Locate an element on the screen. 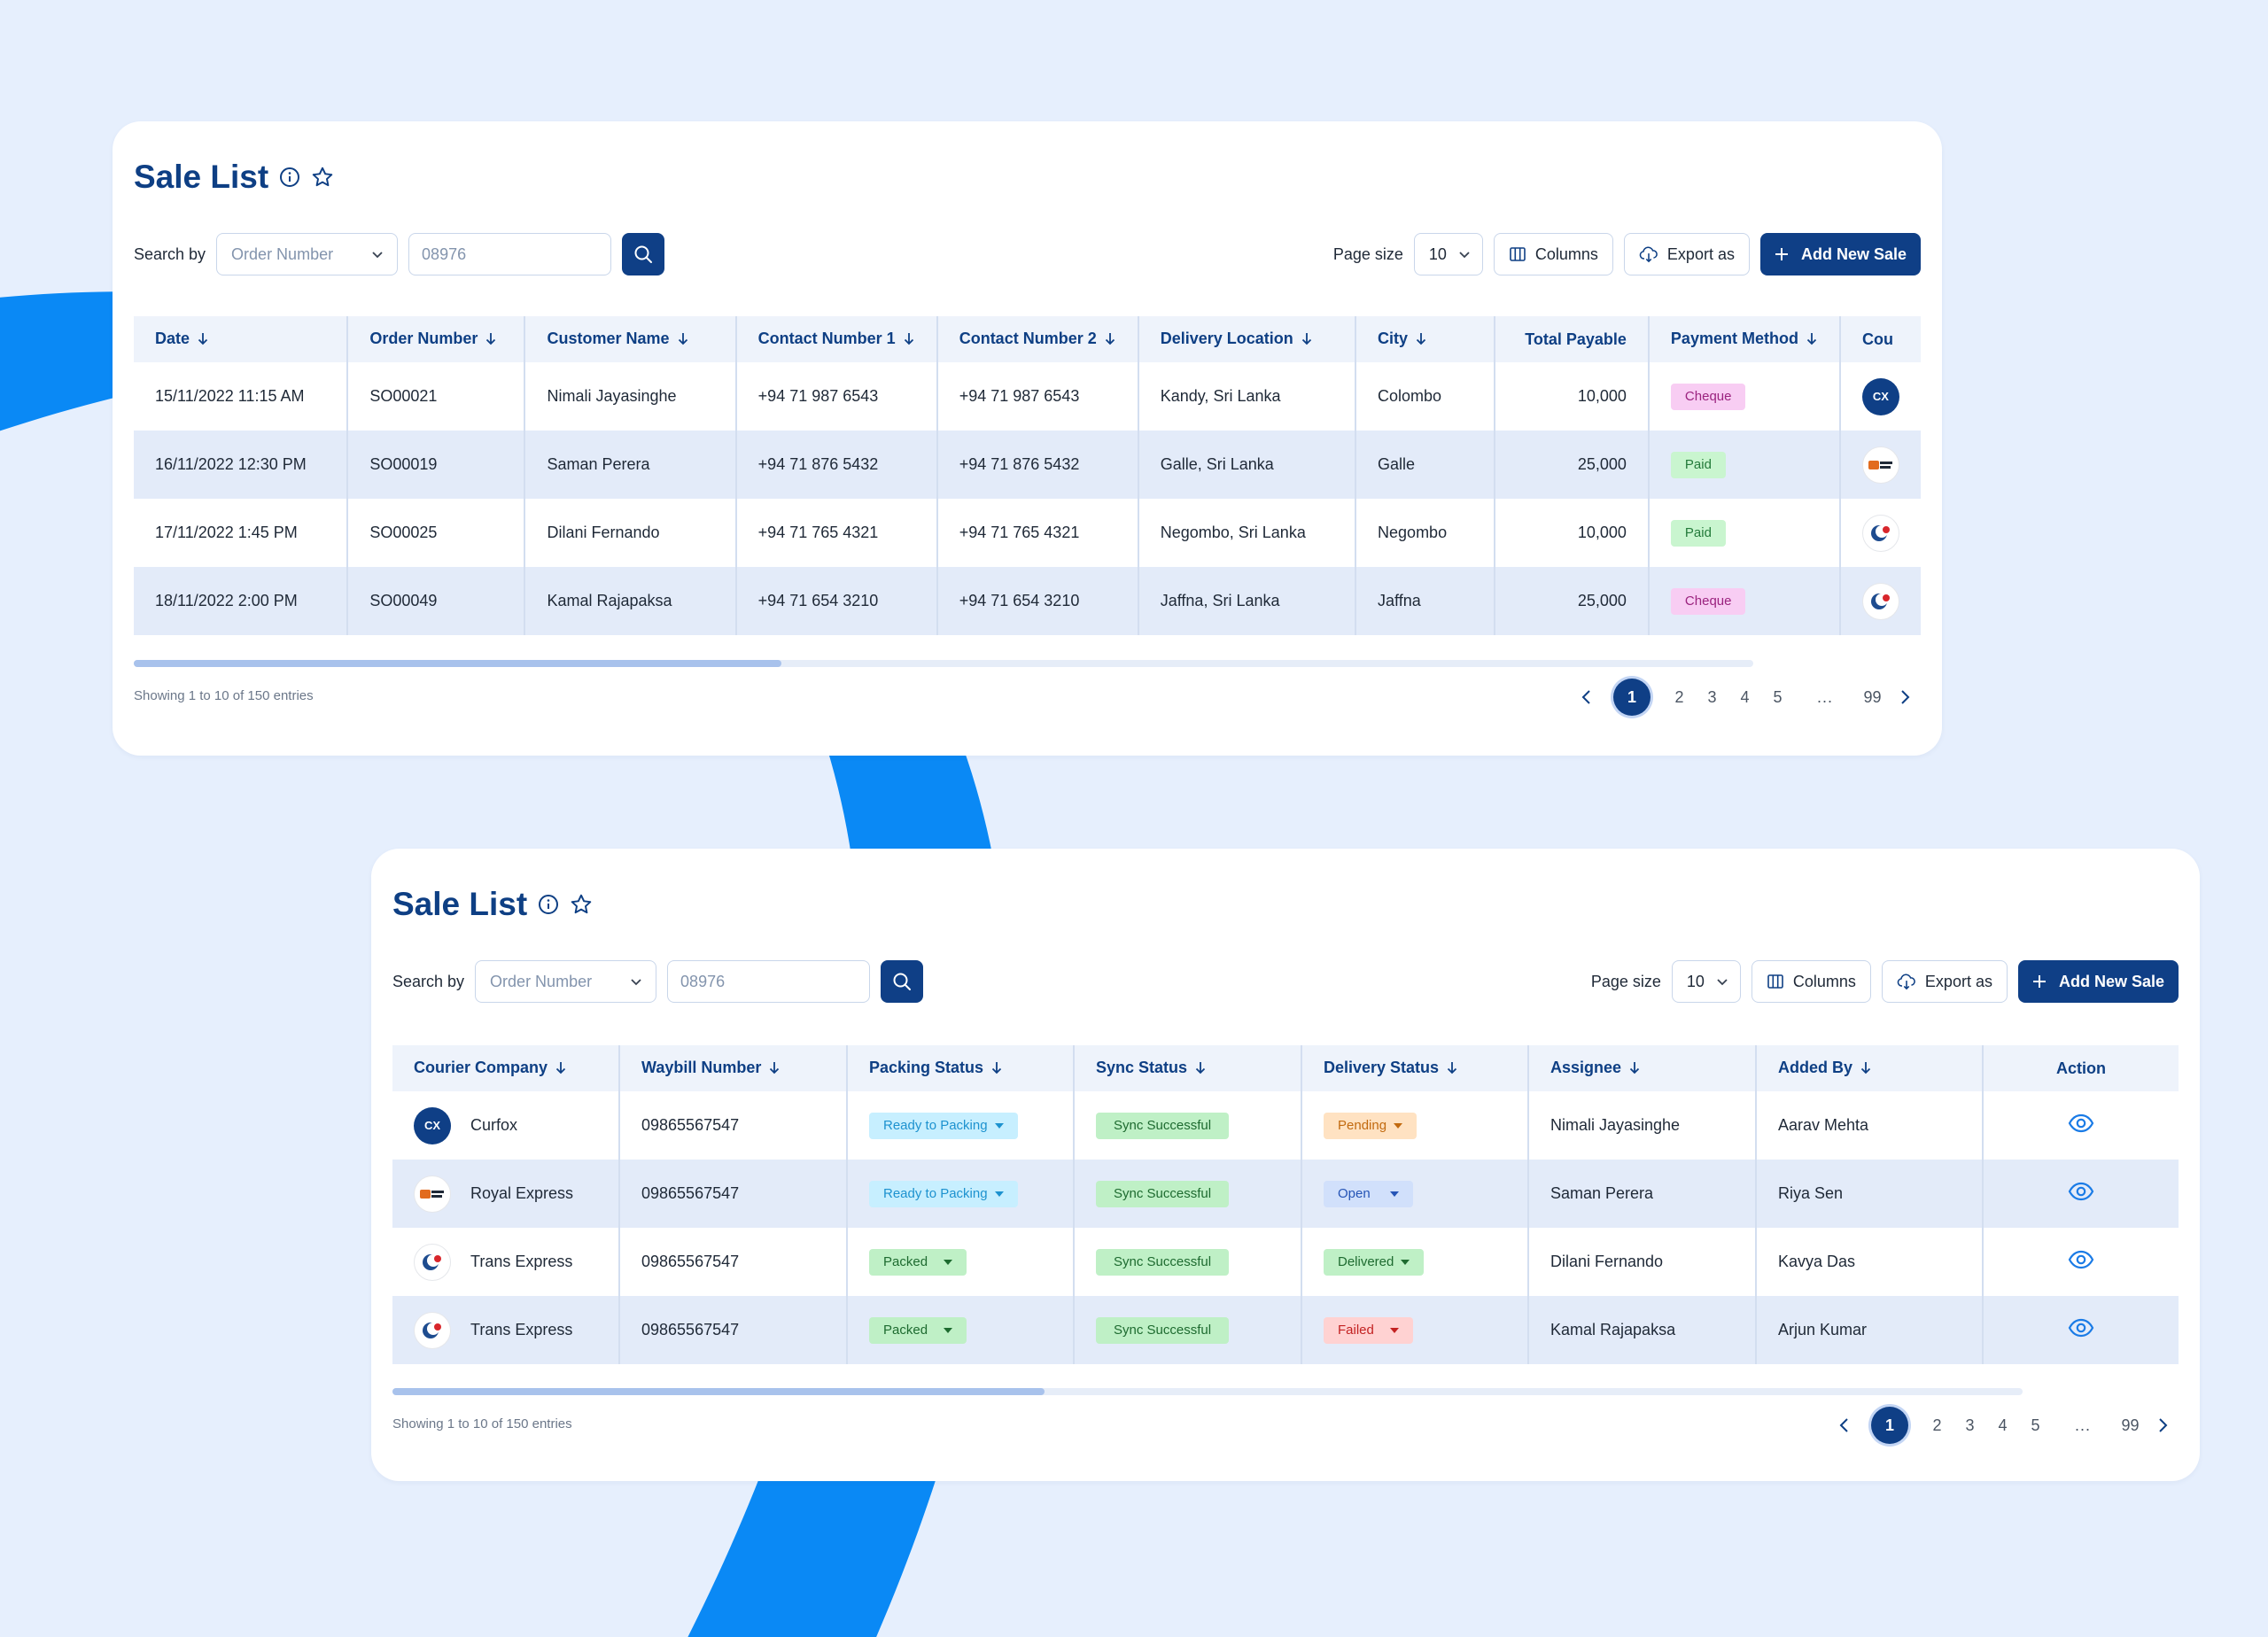 This screenshot has width=2268, height=1637. col-header-courier-truncated: Cou is located at coordinates (1880, 339).